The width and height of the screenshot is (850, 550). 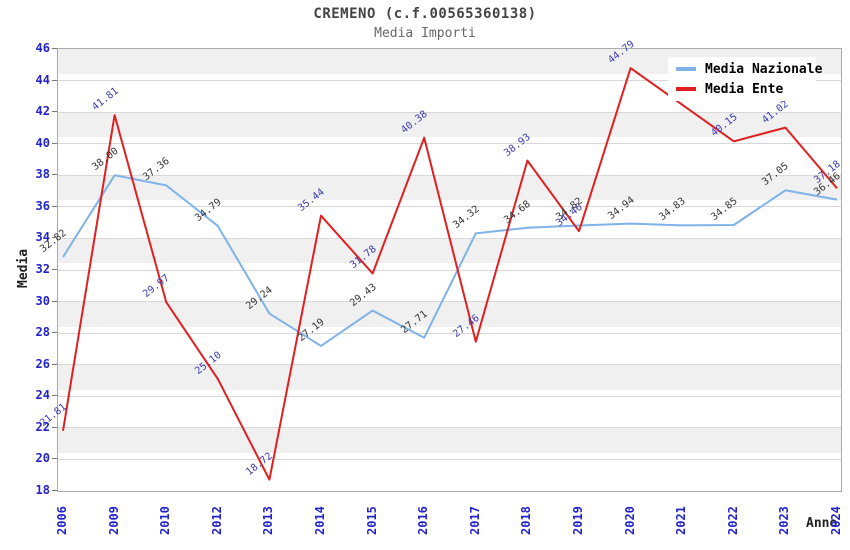 I want to click on y-tick-label: 28, so click(x=42, y=332).